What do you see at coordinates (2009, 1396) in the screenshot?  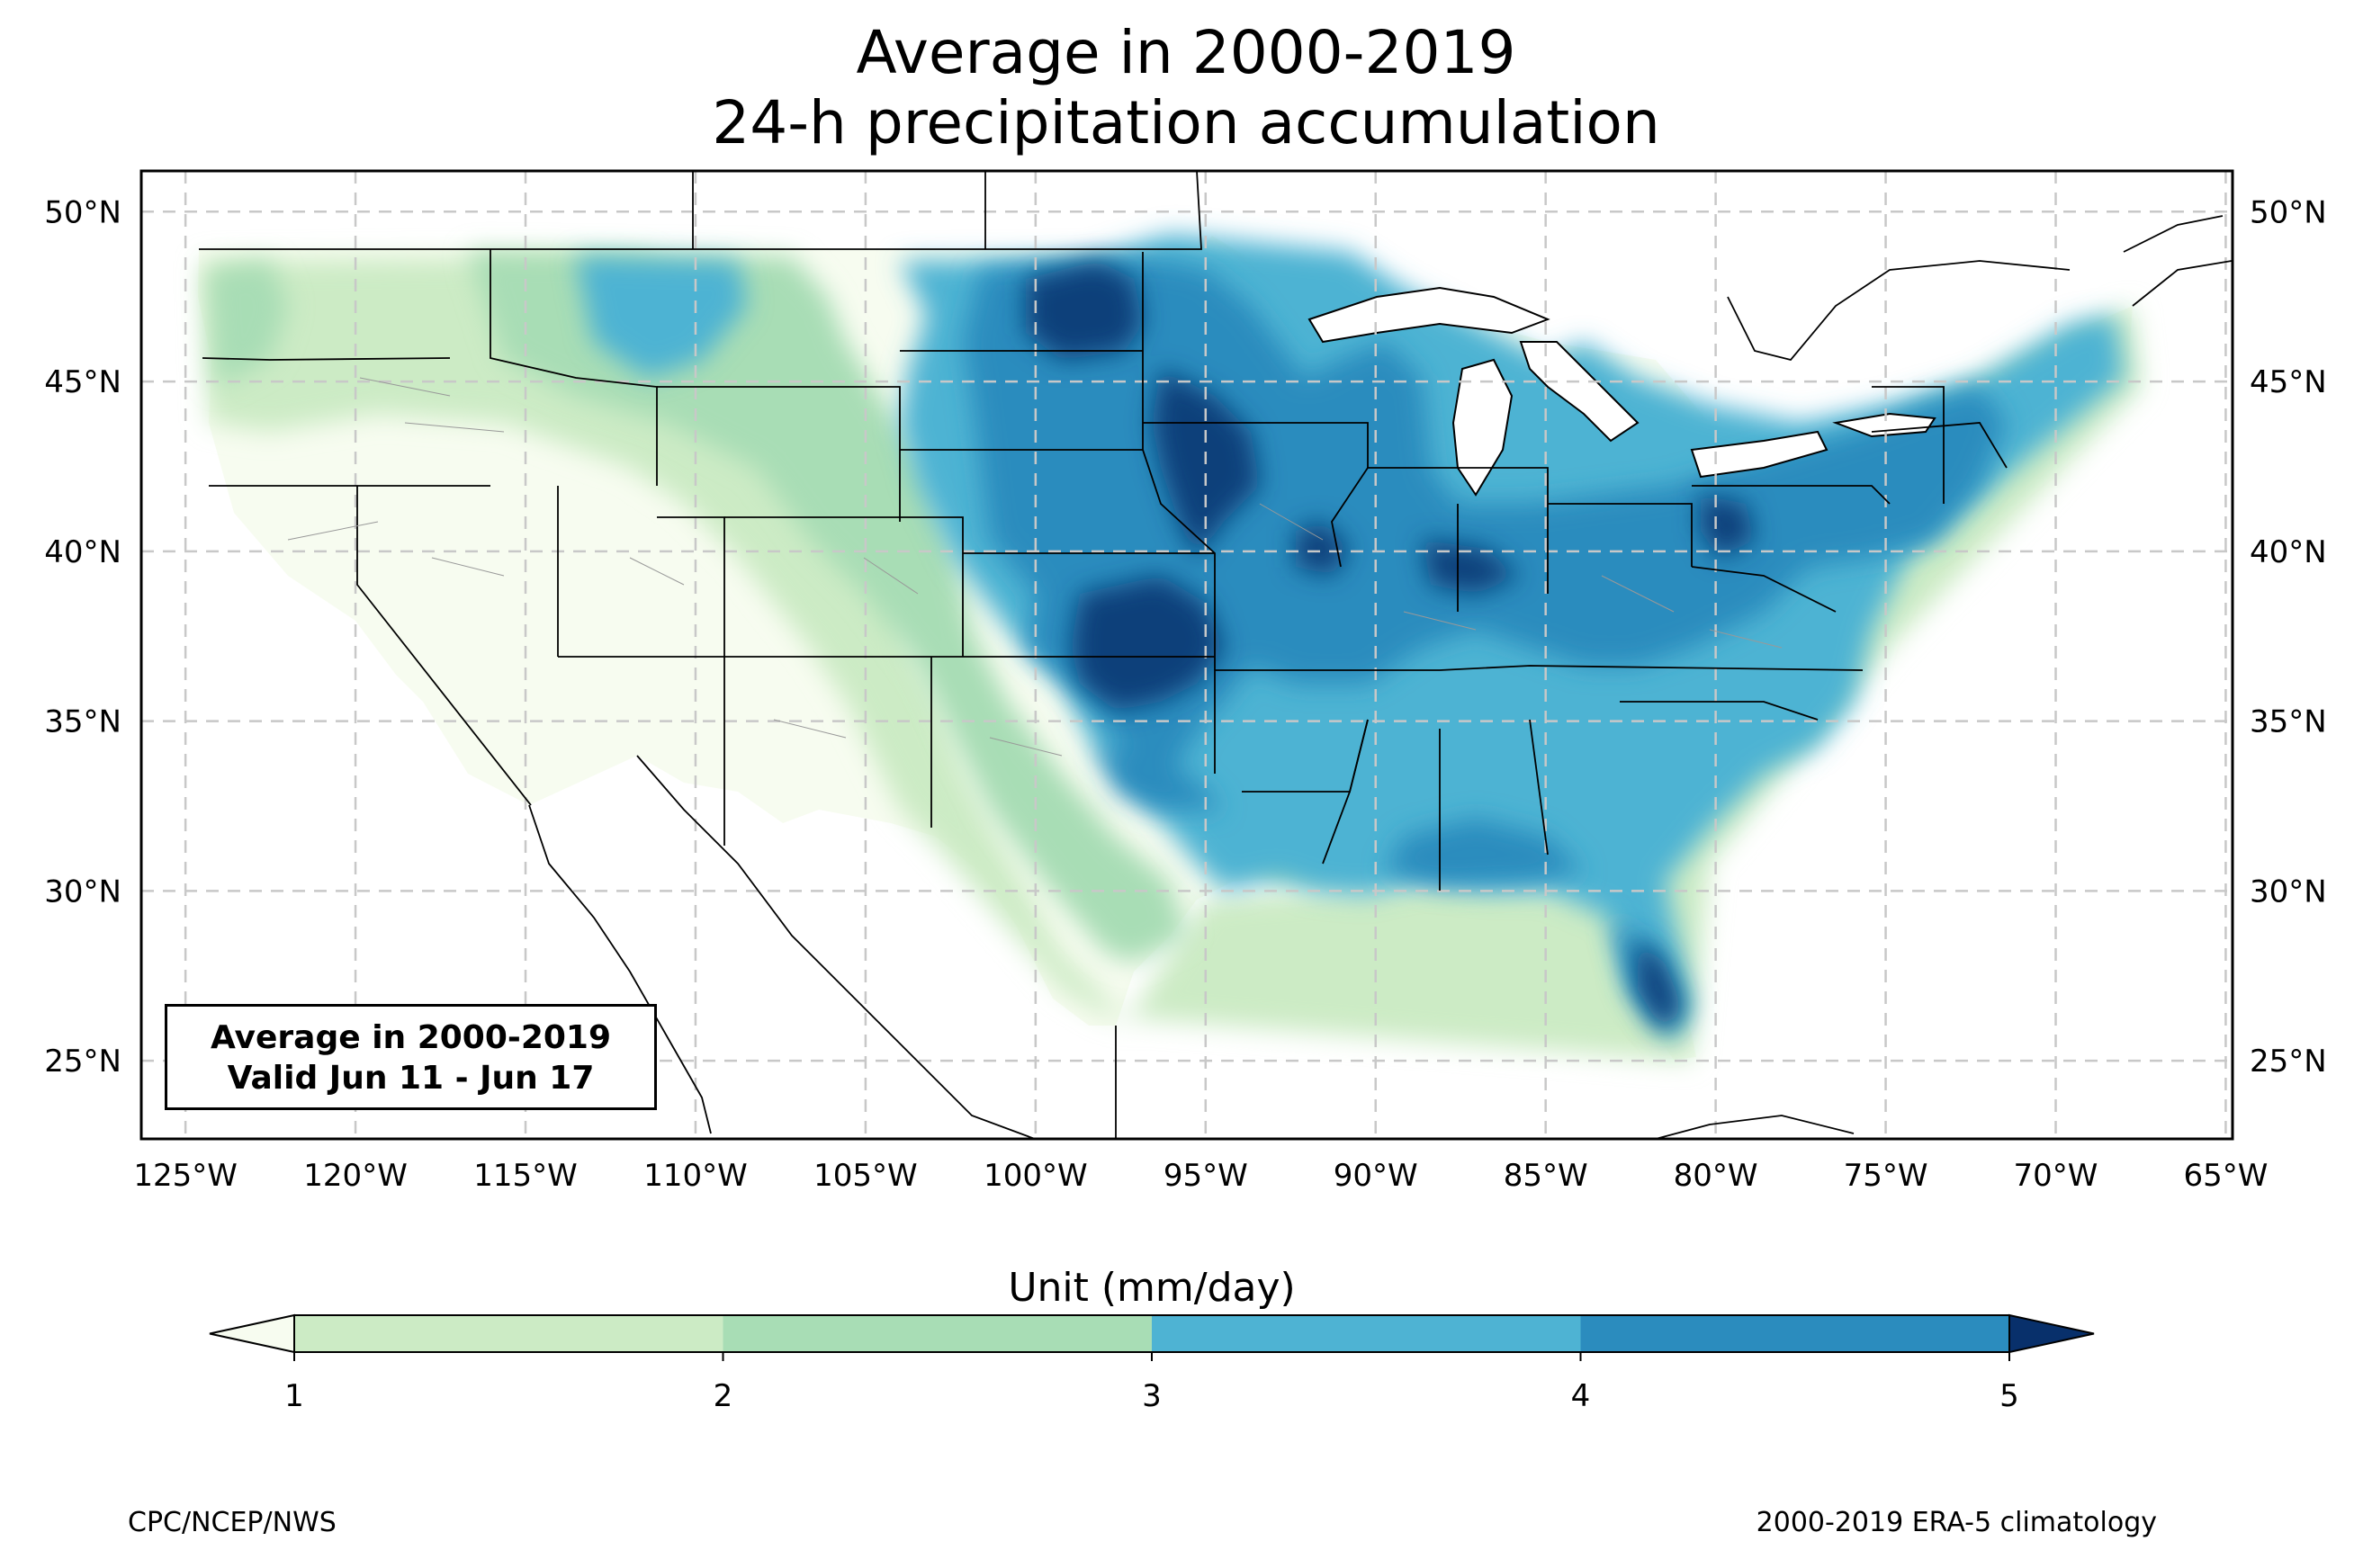 I see `colorbar-tick-label: 5` at bounding box center [2009, 1396].